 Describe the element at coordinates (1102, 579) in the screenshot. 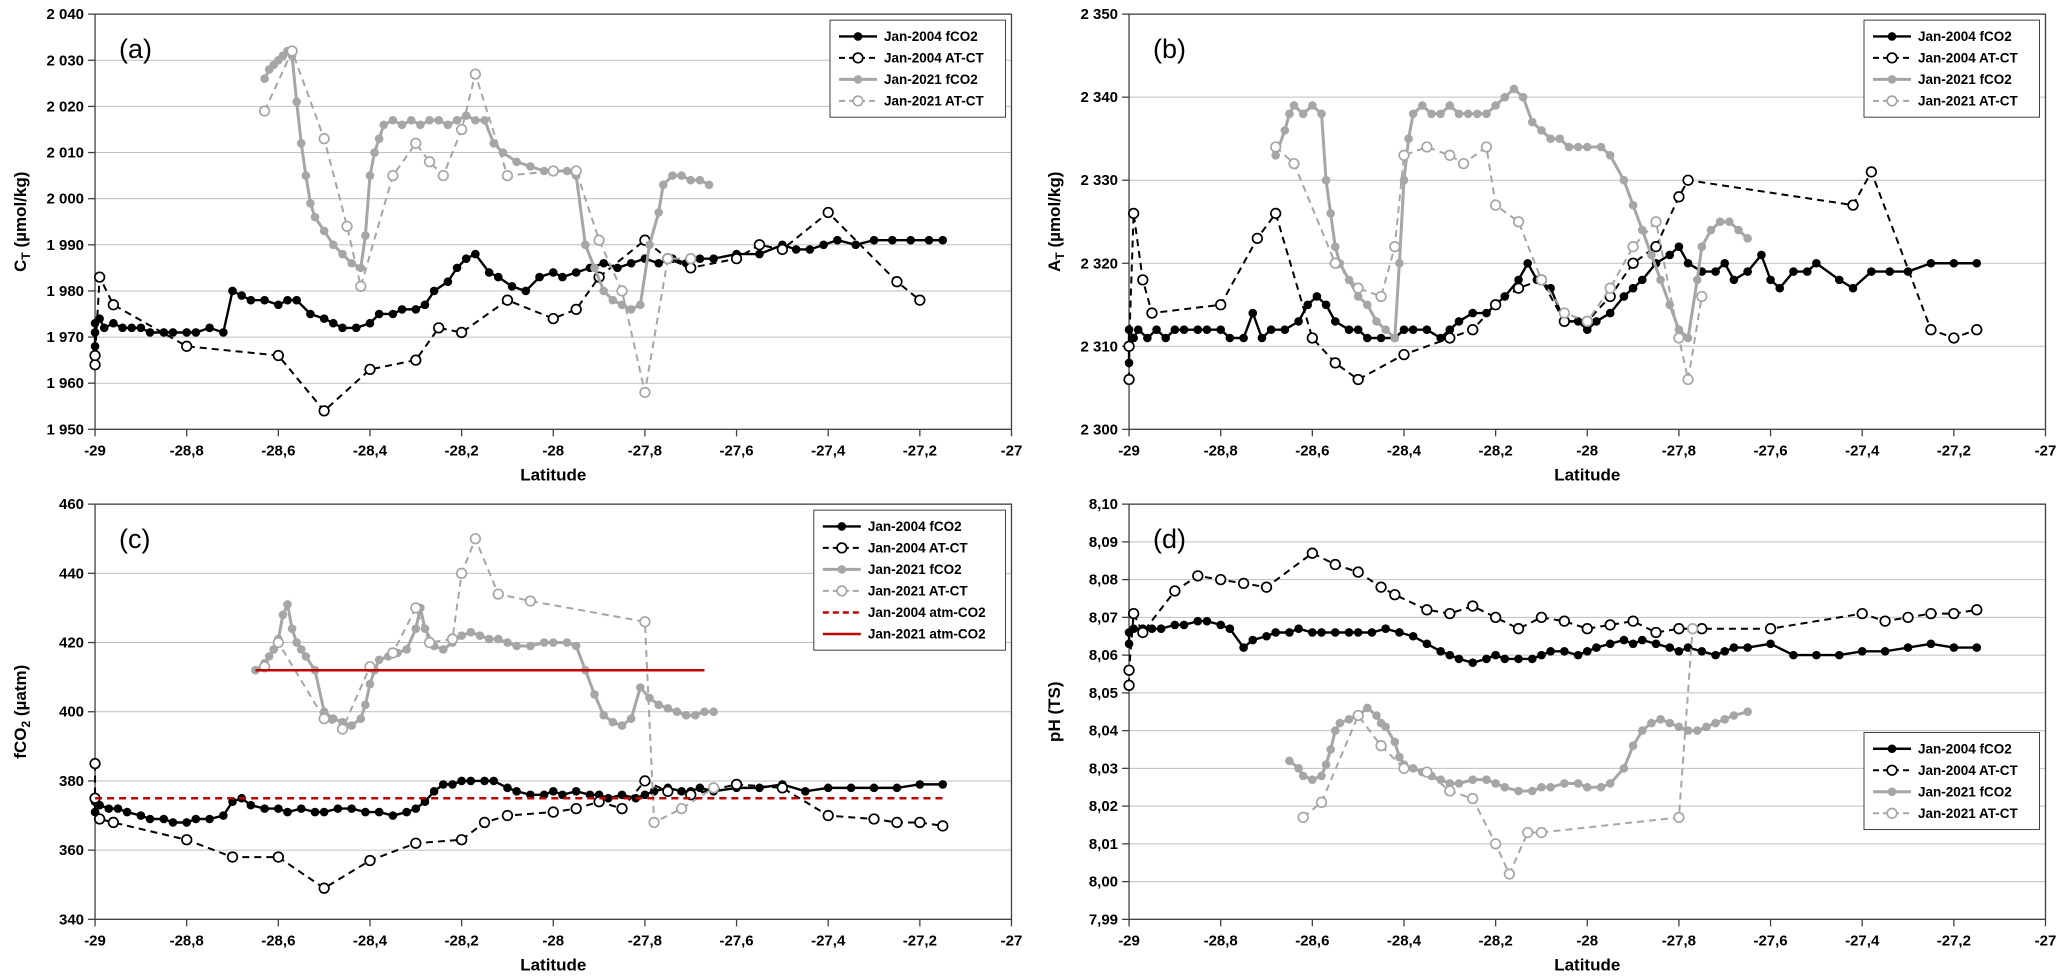

I see `y-tick-label: 8,08` at that location.